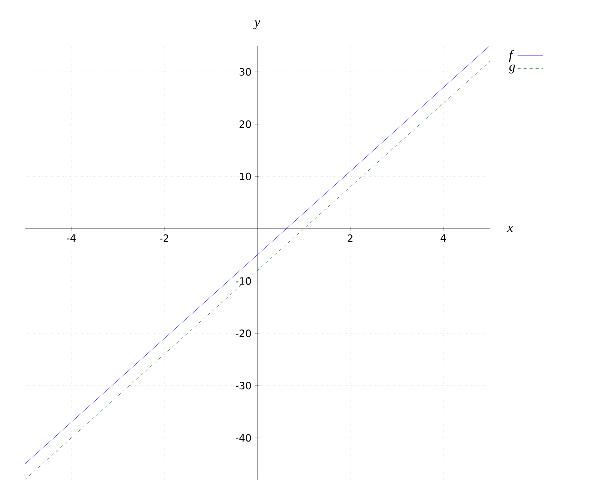 Image resolution: width=600 pixels, height=500 pixels. What do you see at coordinates (244, 386) in the screenshot?
I see `y-tick-label: -30` at bounding box center [244, 386].